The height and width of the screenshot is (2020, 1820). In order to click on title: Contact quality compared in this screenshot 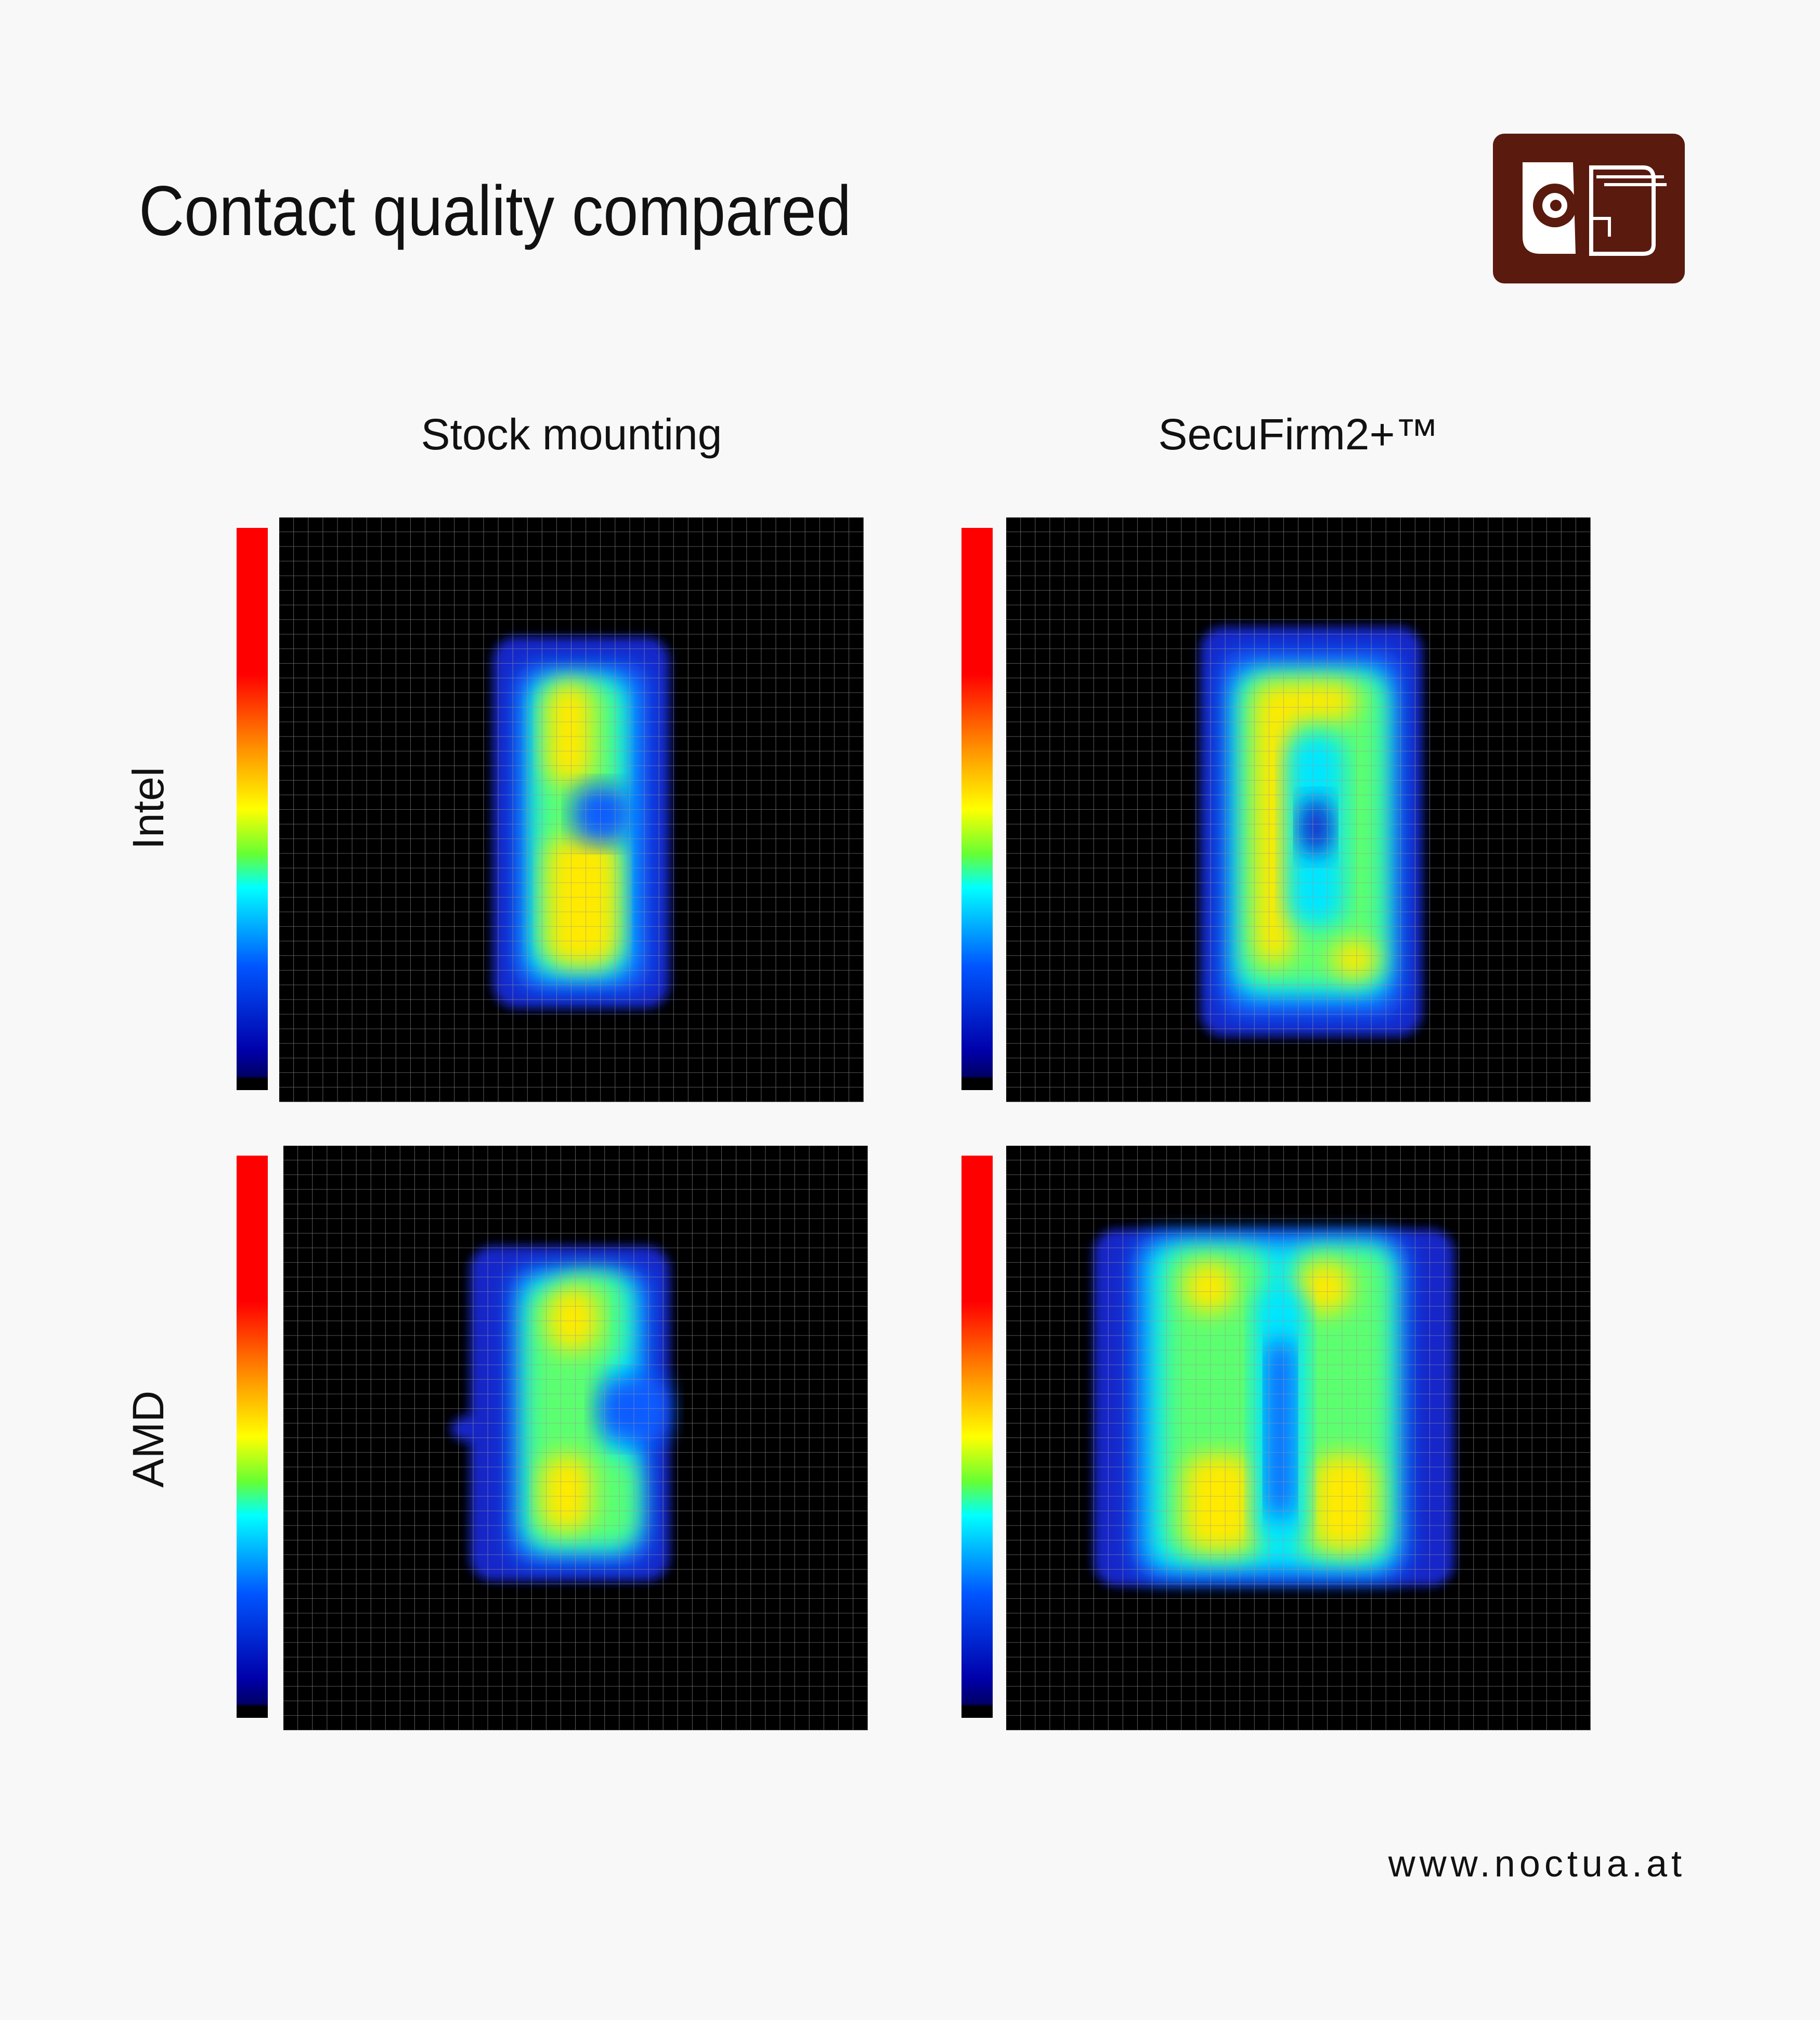, I will do `click(495, 210)`.